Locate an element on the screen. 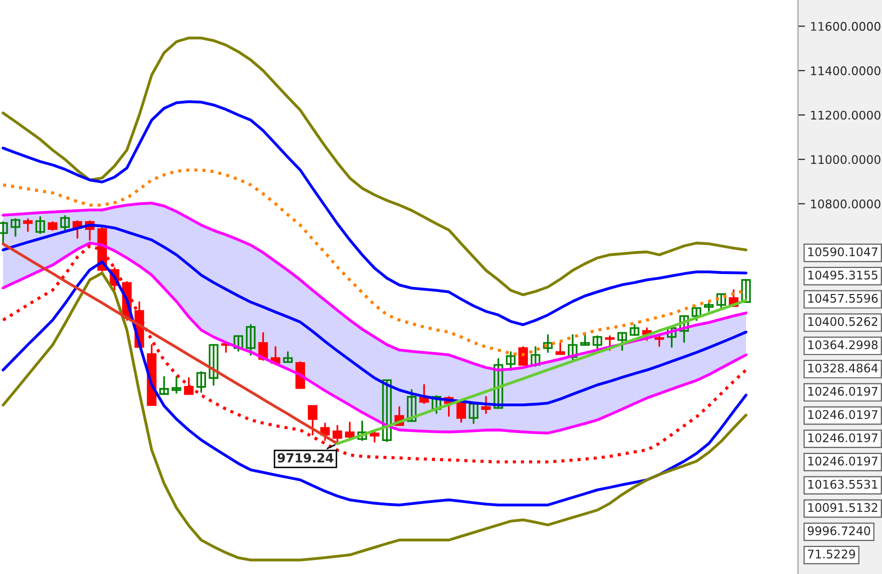 The image size is (882, 574). text: 10163.5531 is located at coordinates (843, 484).